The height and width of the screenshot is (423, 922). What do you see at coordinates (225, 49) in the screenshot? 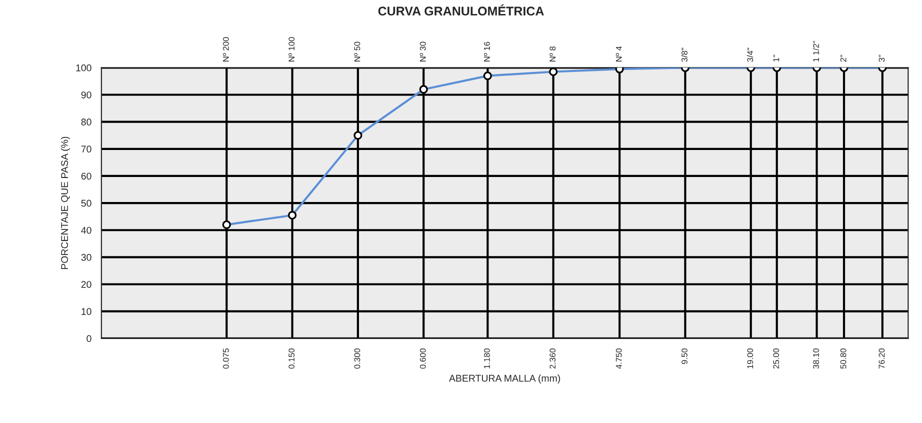
I see `text: Nº 200` at bounding box center [225, 49].